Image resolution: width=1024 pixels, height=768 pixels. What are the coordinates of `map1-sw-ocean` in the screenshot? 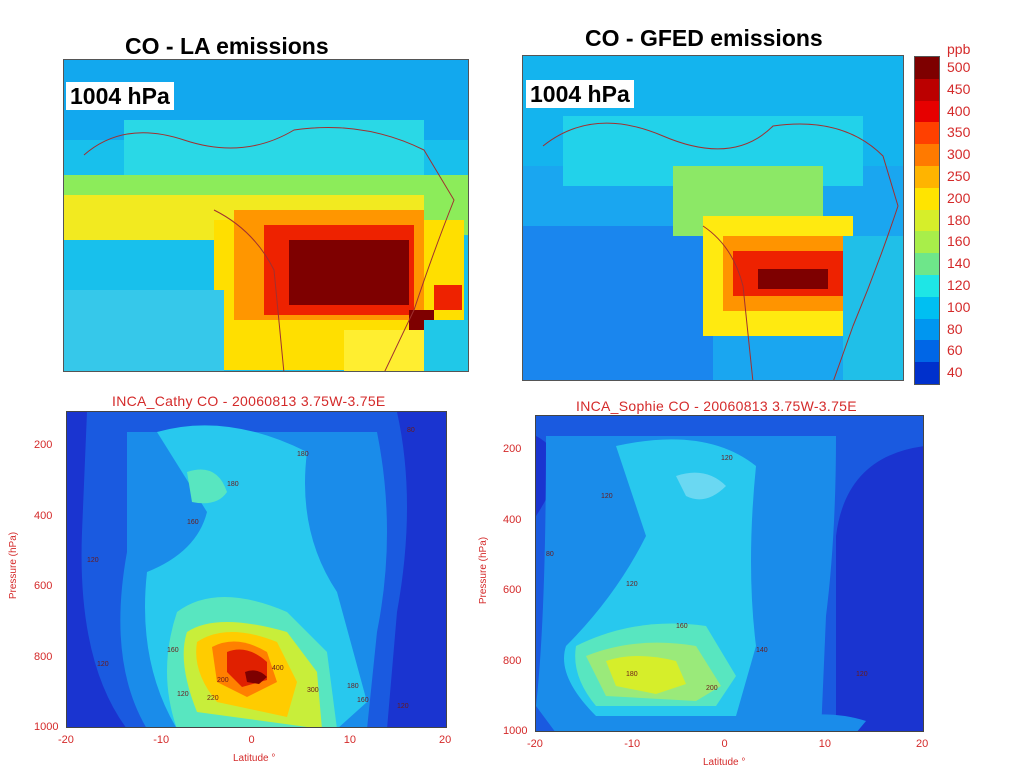 It's located at (144, 330).